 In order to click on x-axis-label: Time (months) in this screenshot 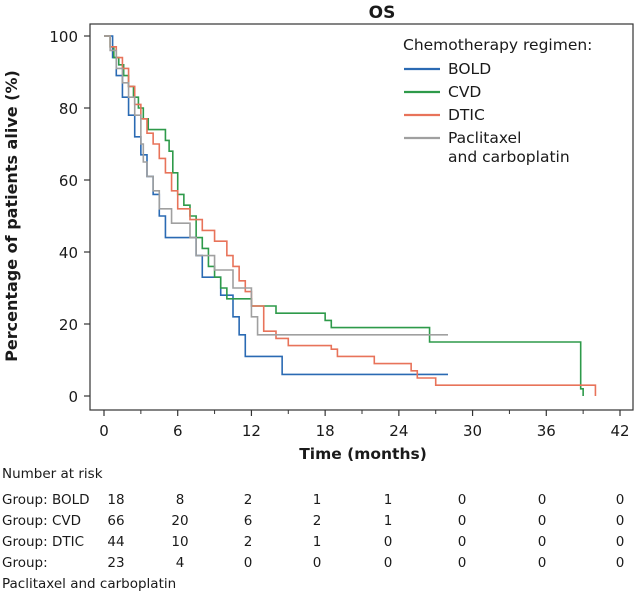, I will do `click(363, 453)`.